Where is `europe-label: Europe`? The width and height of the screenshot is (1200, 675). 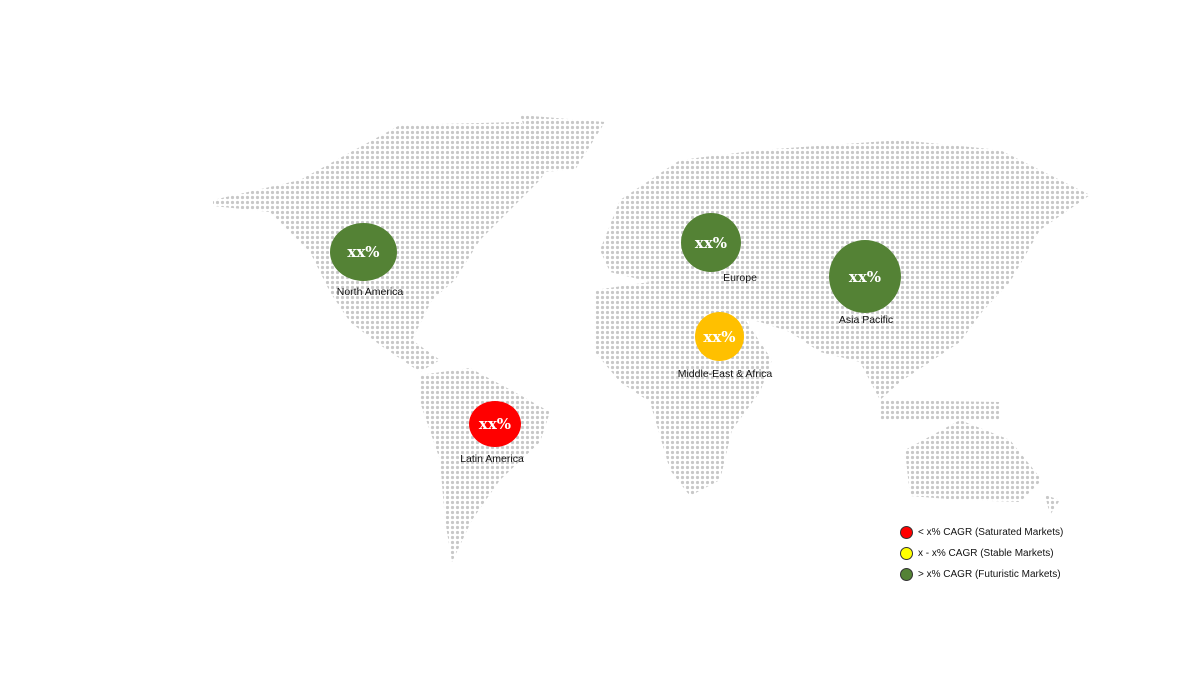 europe-label: Europe is located at coordinates (740, 278).